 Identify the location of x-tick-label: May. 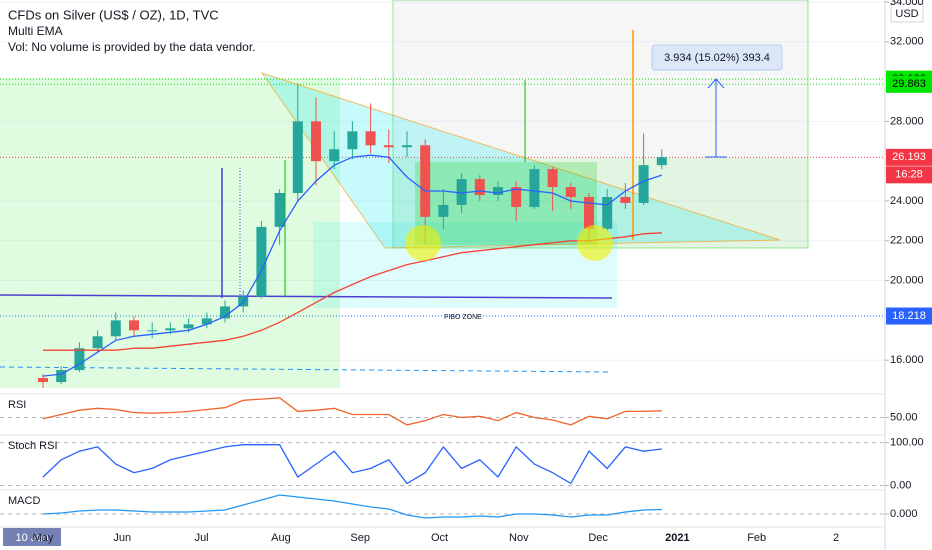
(43, 538).